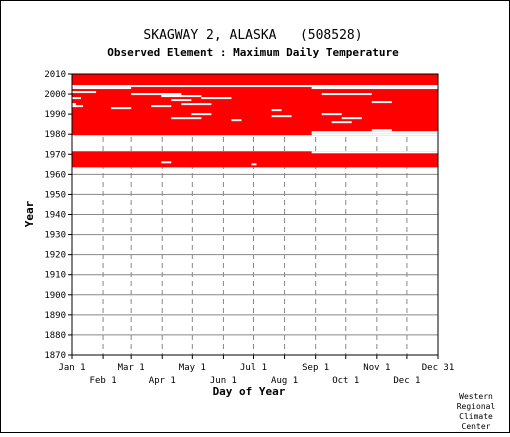 The image size is (510, 437). What do you see at coordinates (55, 75) in the screenshot?
I see `y-tick-label: 2010` at bounding box center [55, 75].